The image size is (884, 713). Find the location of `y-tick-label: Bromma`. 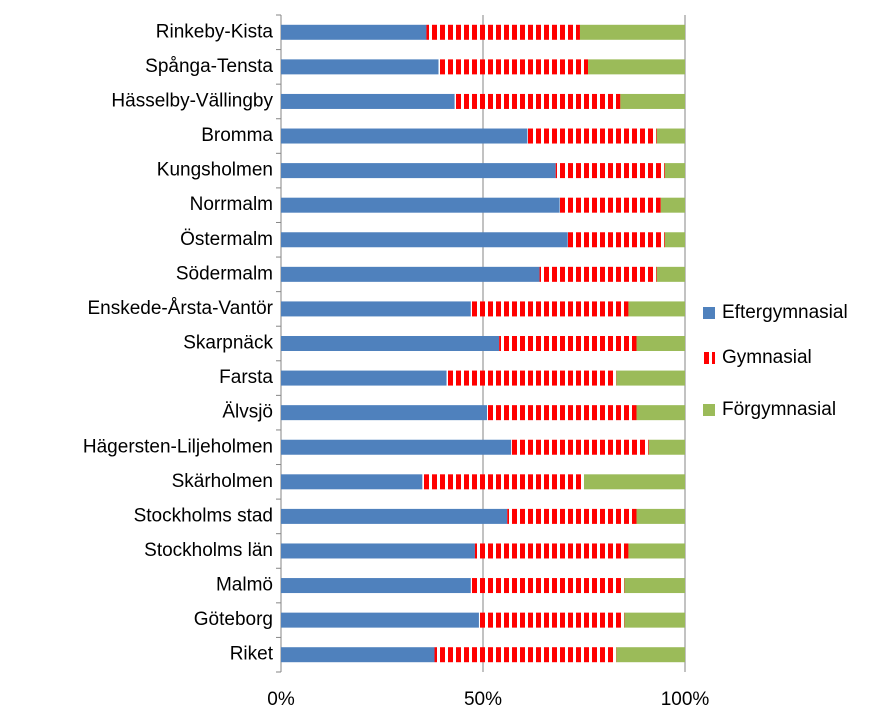

y-tick-label: Bromma is located at coordinates (237, 135).